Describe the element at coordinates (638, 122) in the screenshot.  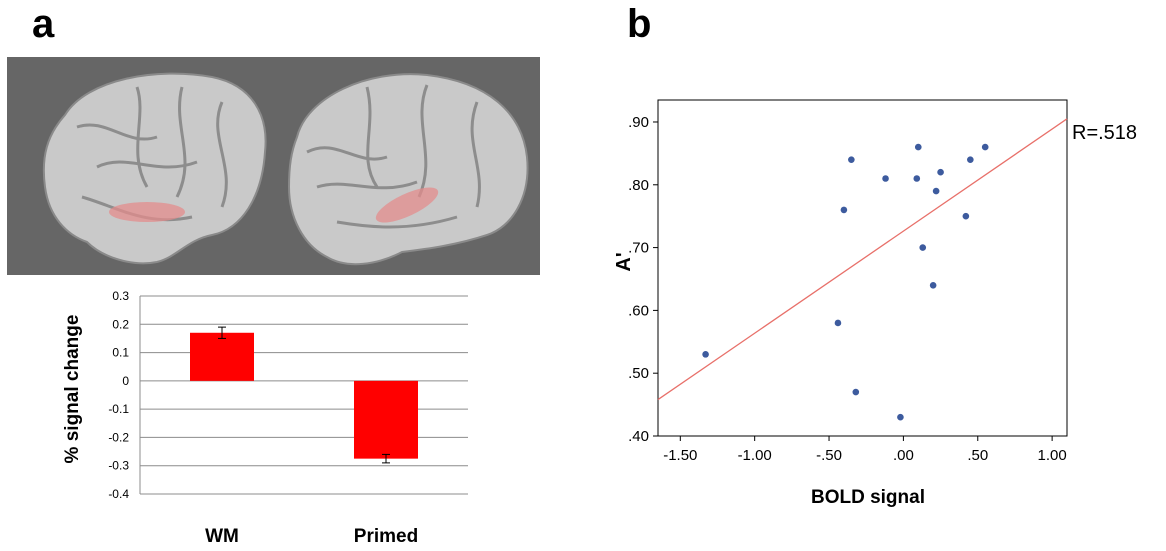
I see `scatter-y-tick-label: .90` at that location.